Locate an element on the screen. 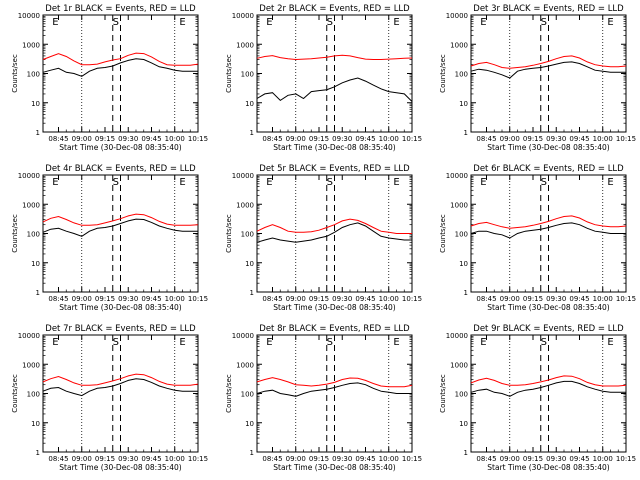  panel-title: Det 2r BLACK = Events, RED = LLD is located at coordinates (334, 9).